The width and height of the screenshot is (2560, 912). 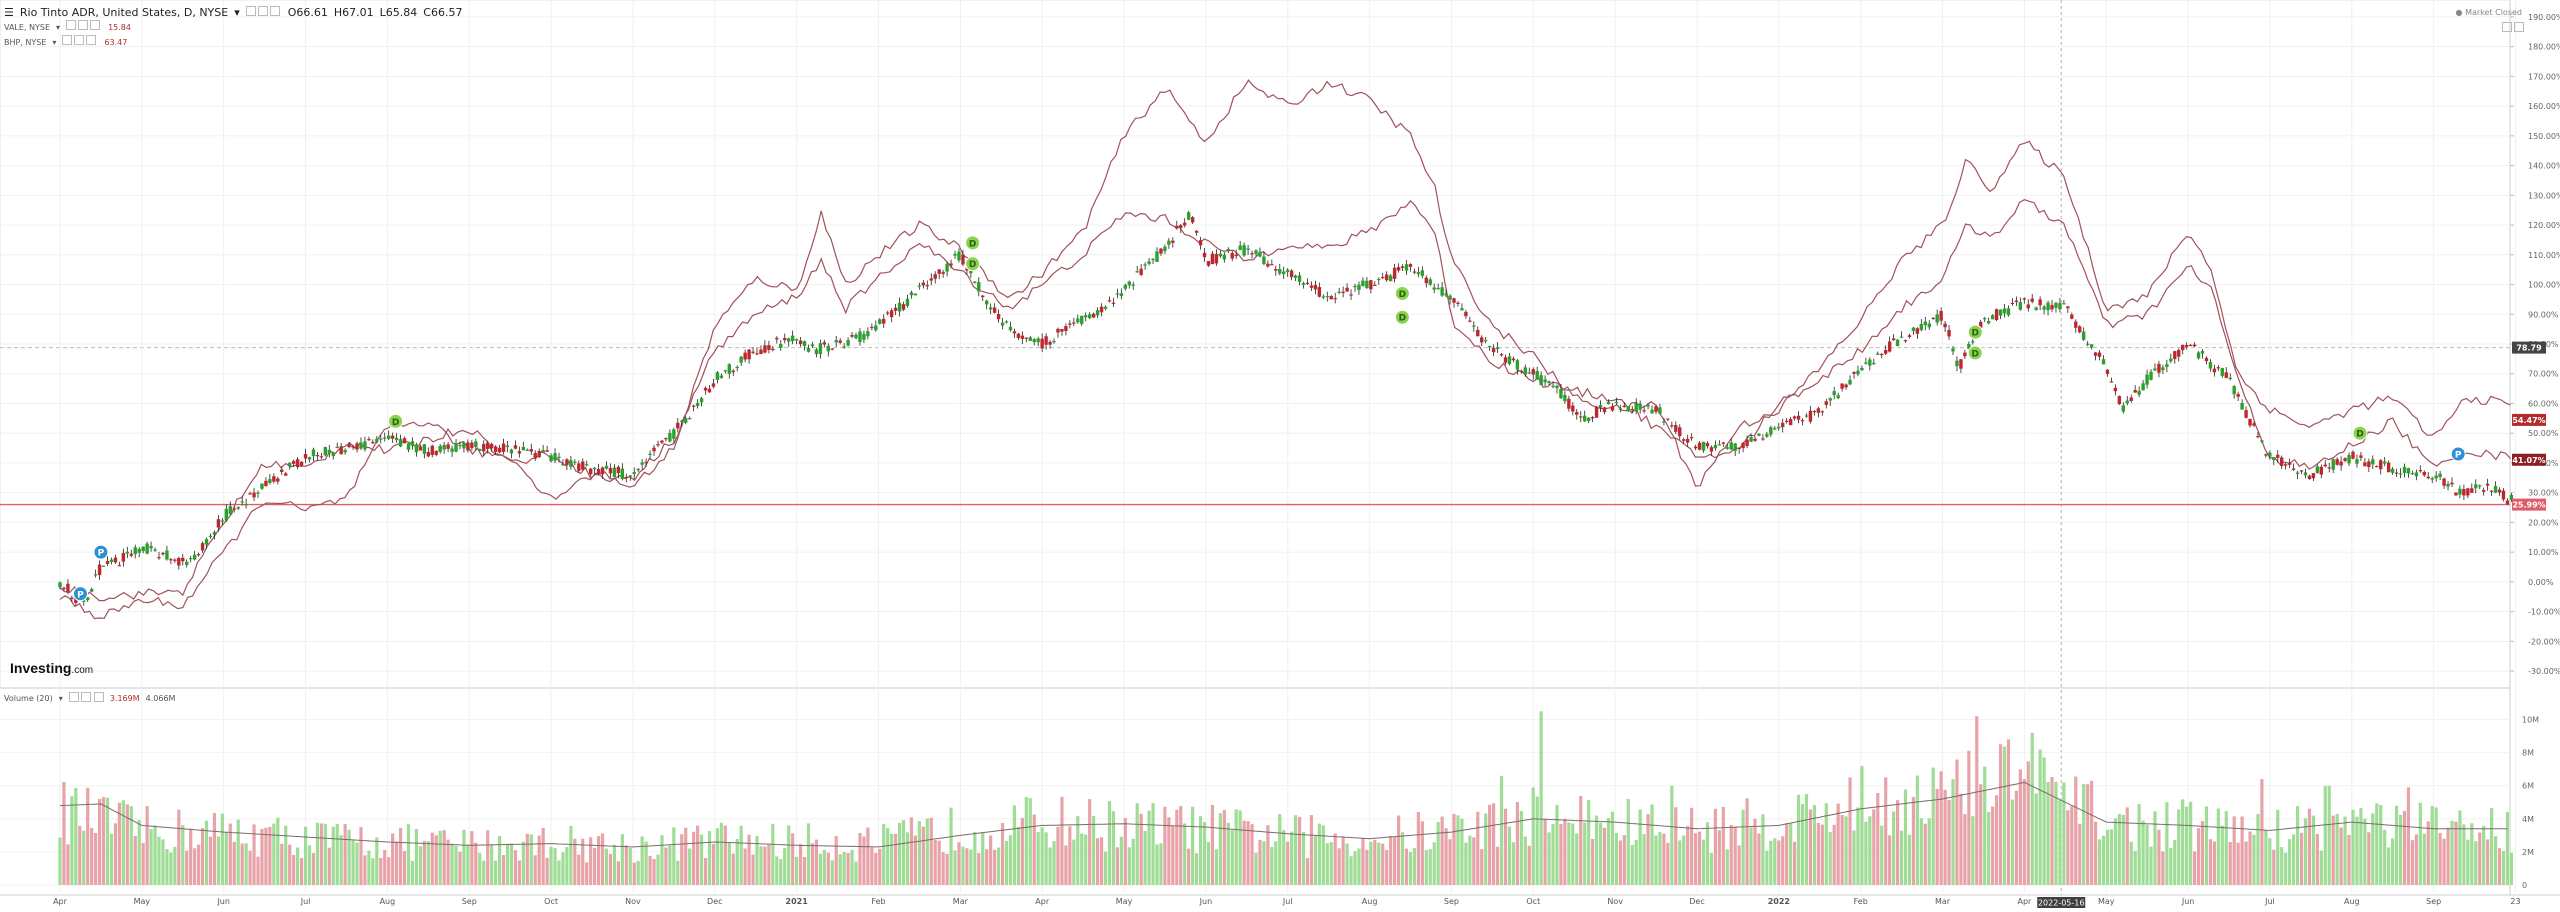 I want to click on marker-label: D, so click(x=395, y=423).